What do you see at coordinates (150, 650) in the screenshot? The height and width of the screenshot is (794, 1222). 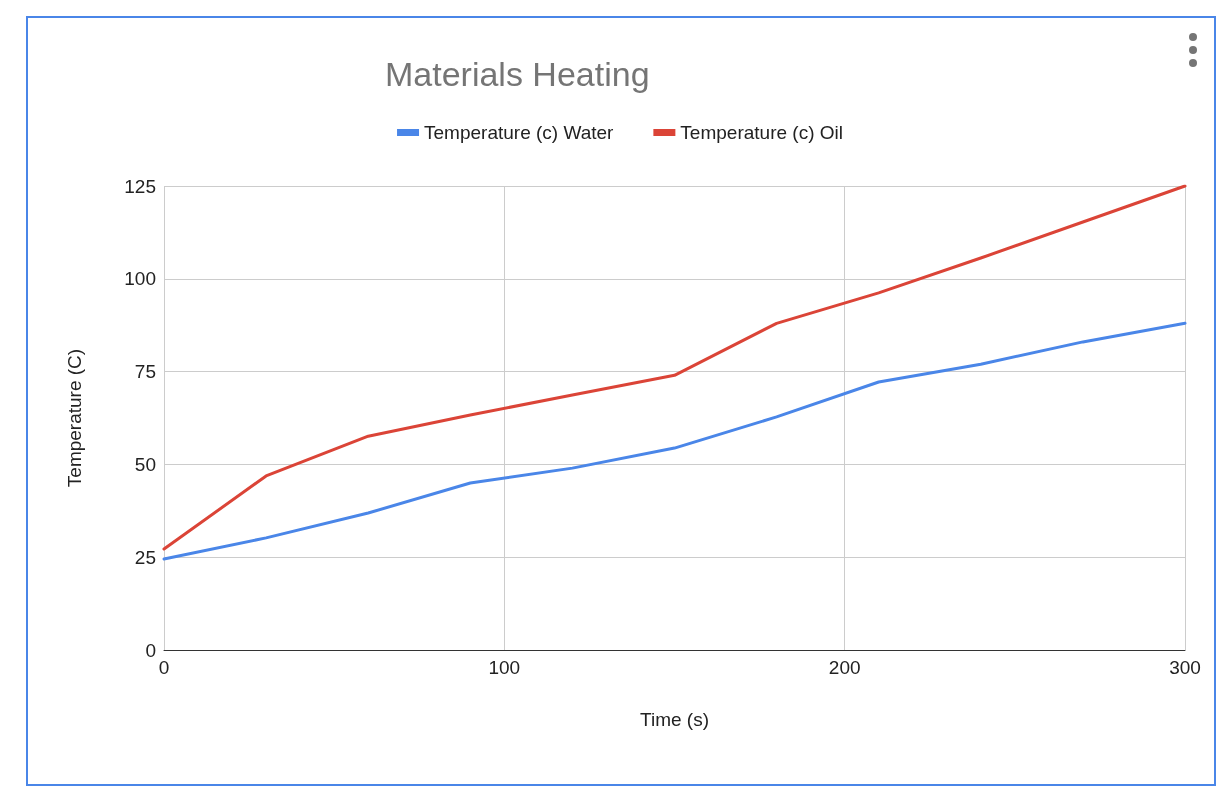 I see `y-tick-label: 0` at bounding box center [150, 650].